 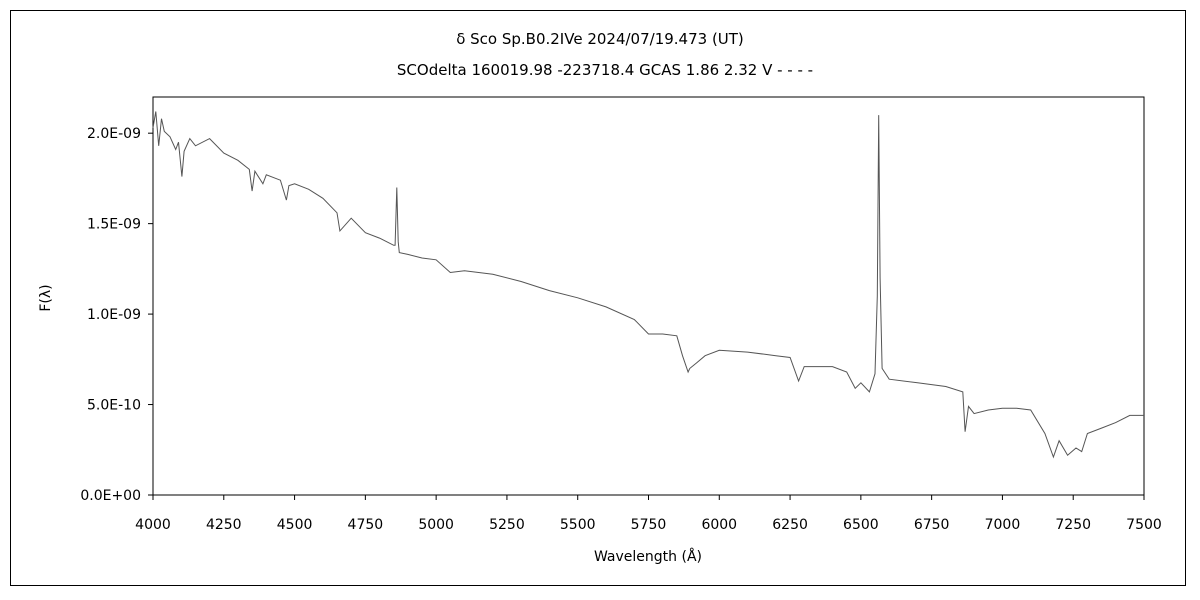 What do you see at coordinates (114, 225) in the screenshot?
I see `y-tick-label: 1.5E-09` at bounding box center [114, 225].